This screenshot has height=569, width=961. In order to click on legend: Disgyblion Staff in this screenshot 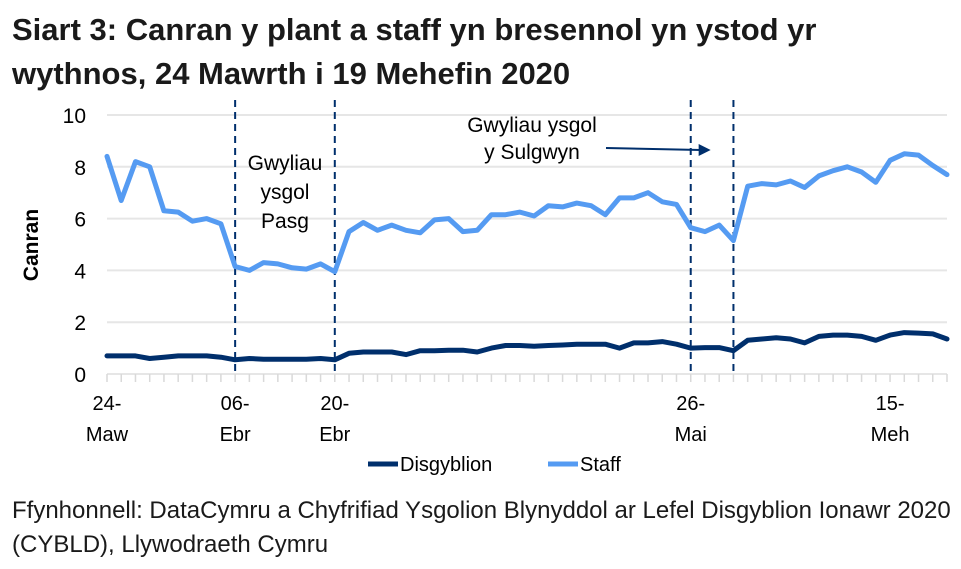, I will do `click(494, 465)`.